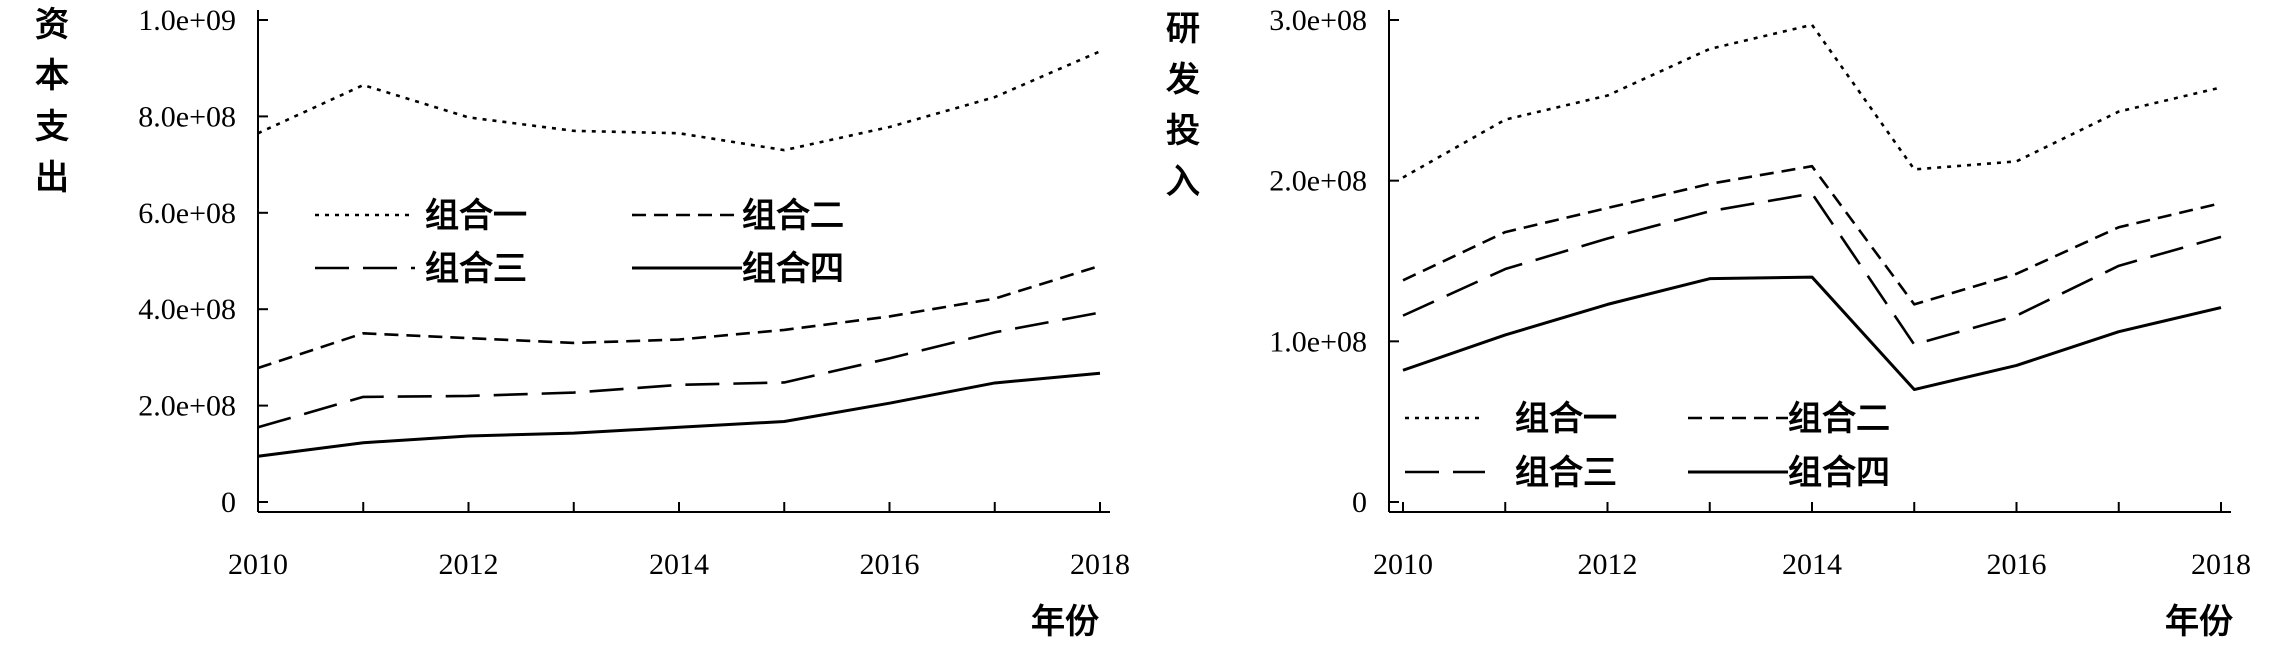 The height and width of the screenshot is (645, 2283). What do you see at coordinates (1100, 564) in the screenshot?
I see `chart1-x-tick-label: 2018` at bounding box center [1100, 564].